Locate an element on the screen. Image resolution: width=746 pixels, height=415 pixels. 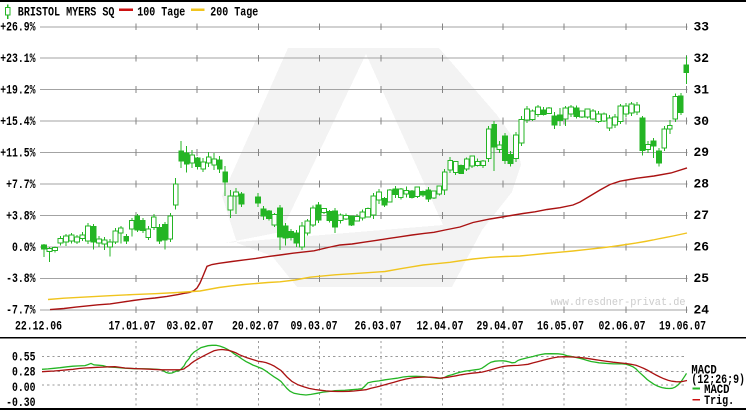
svg-text: 20.02.07 is located at coordinates (255, 327).